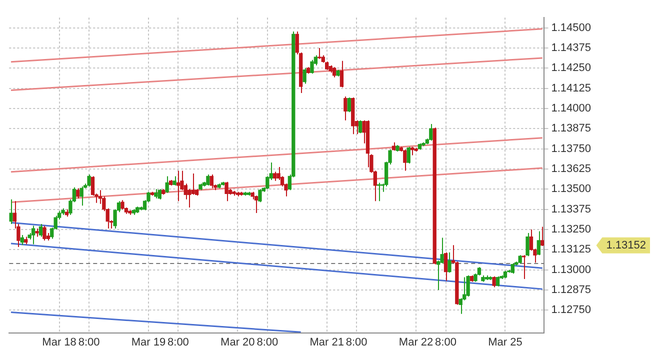 The height and width of the screenshot is (360, 660). I want to click on y-tick-label: 1.12750, so click(571, 310).